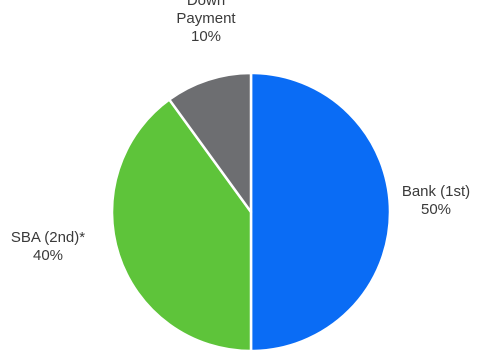 Image resolution: width=495 pixels, height=352 pixels. I want to click on slice-label: Bank (1st) 50%, so click(436, 200).